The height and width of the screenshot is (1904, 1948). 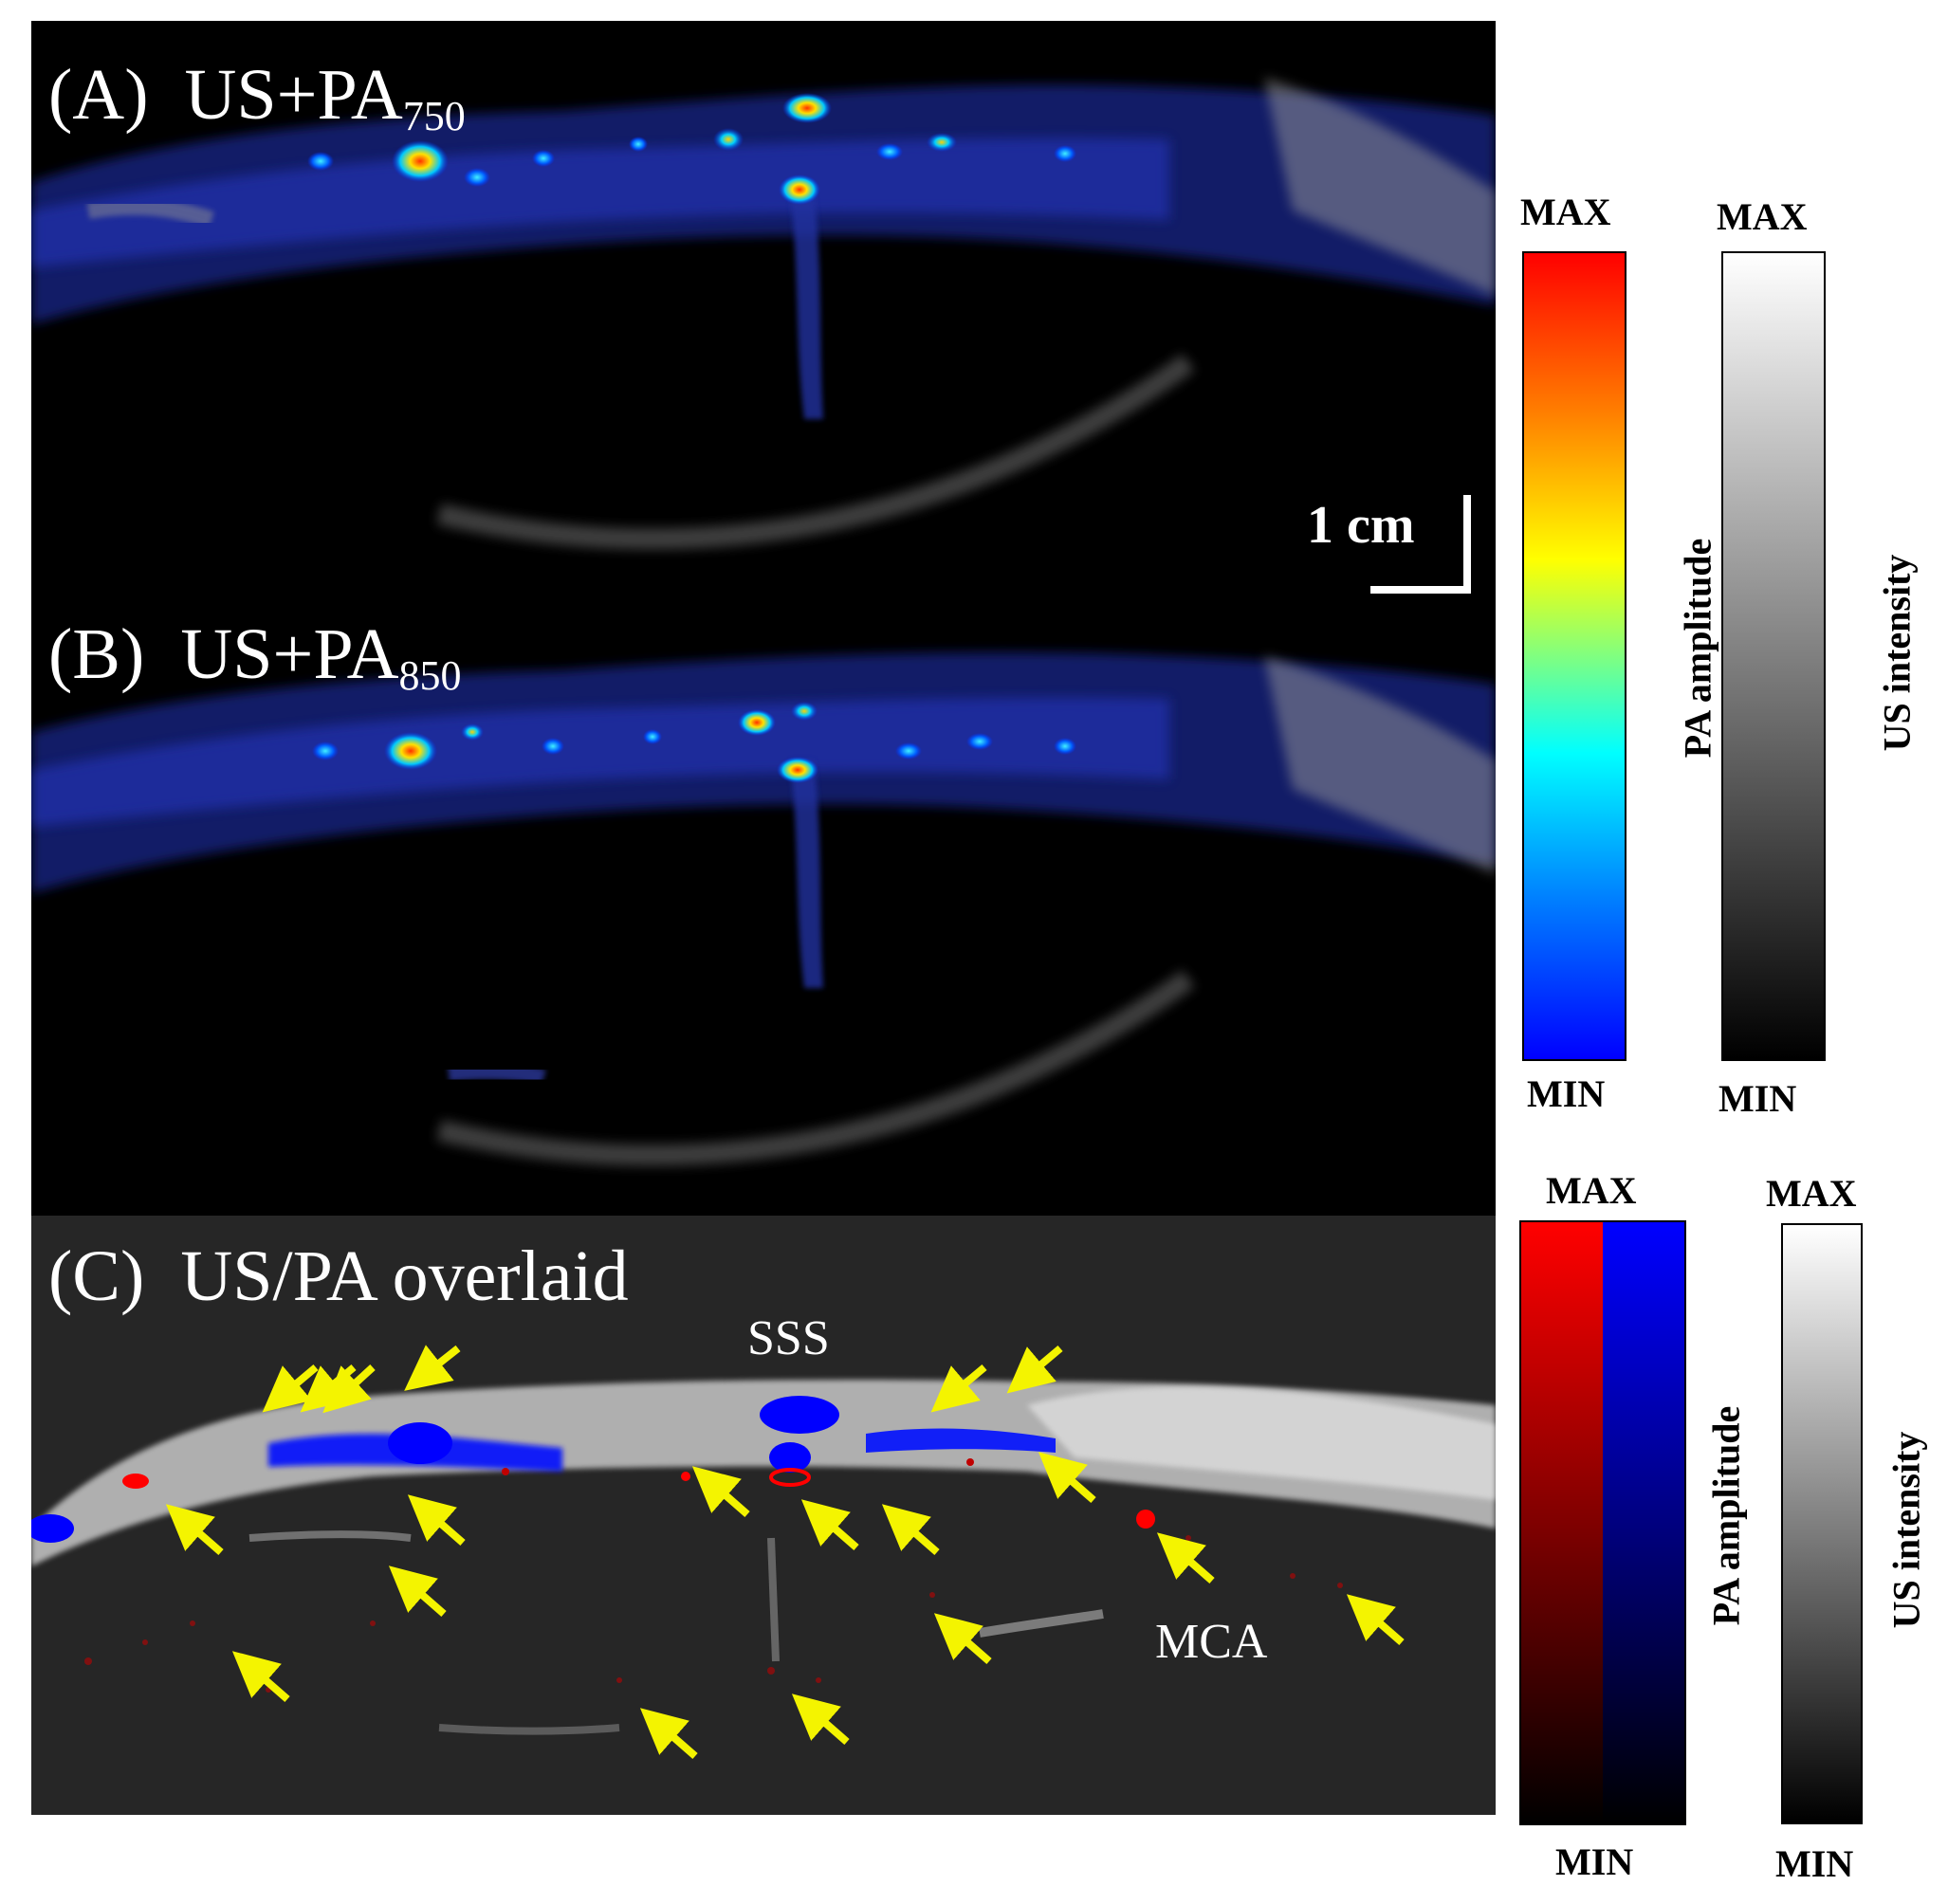 I want to click on us-colorbar-bottom, so click(x=1822, y=1524).